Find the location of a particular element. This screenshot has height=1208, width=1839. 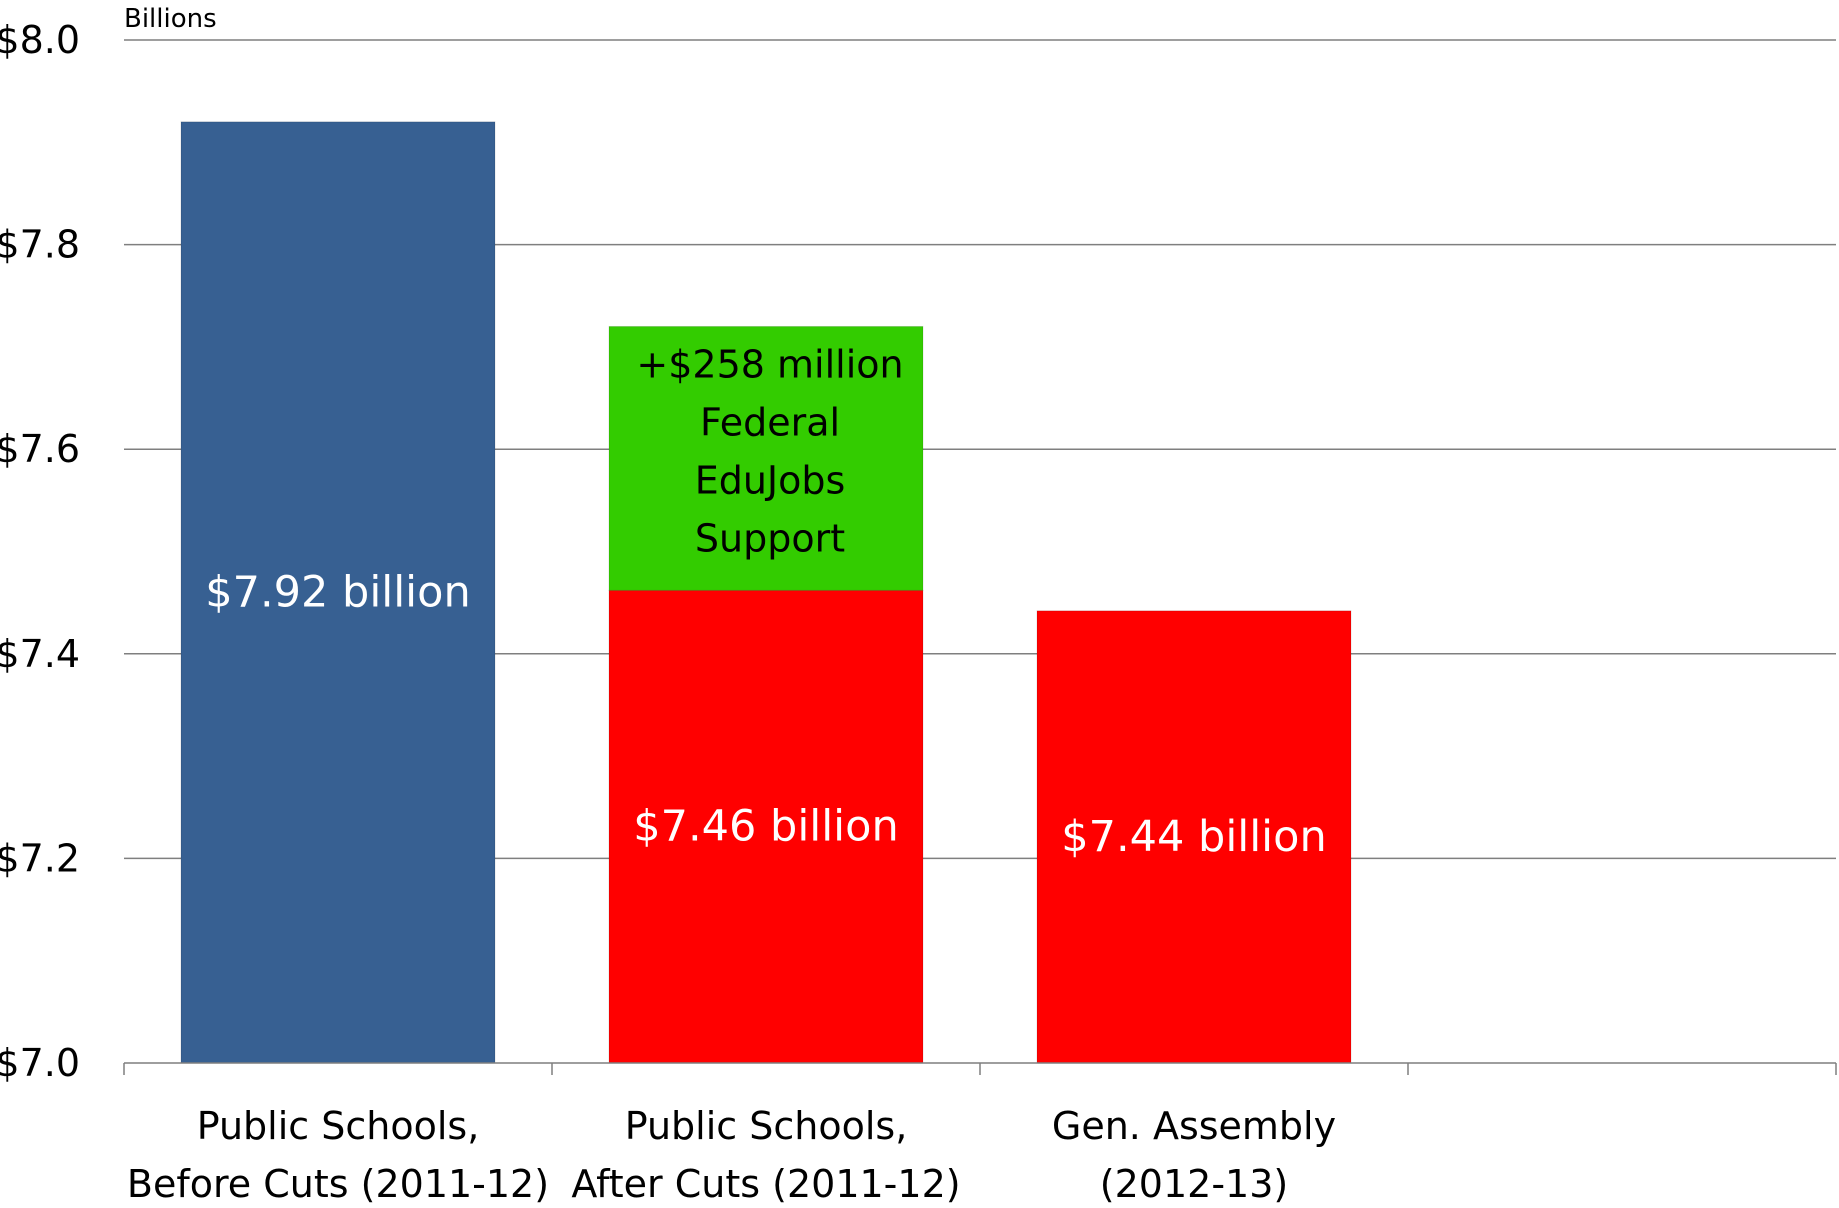

y-tick-label: $7.8 is located at coordinates (40, 245).